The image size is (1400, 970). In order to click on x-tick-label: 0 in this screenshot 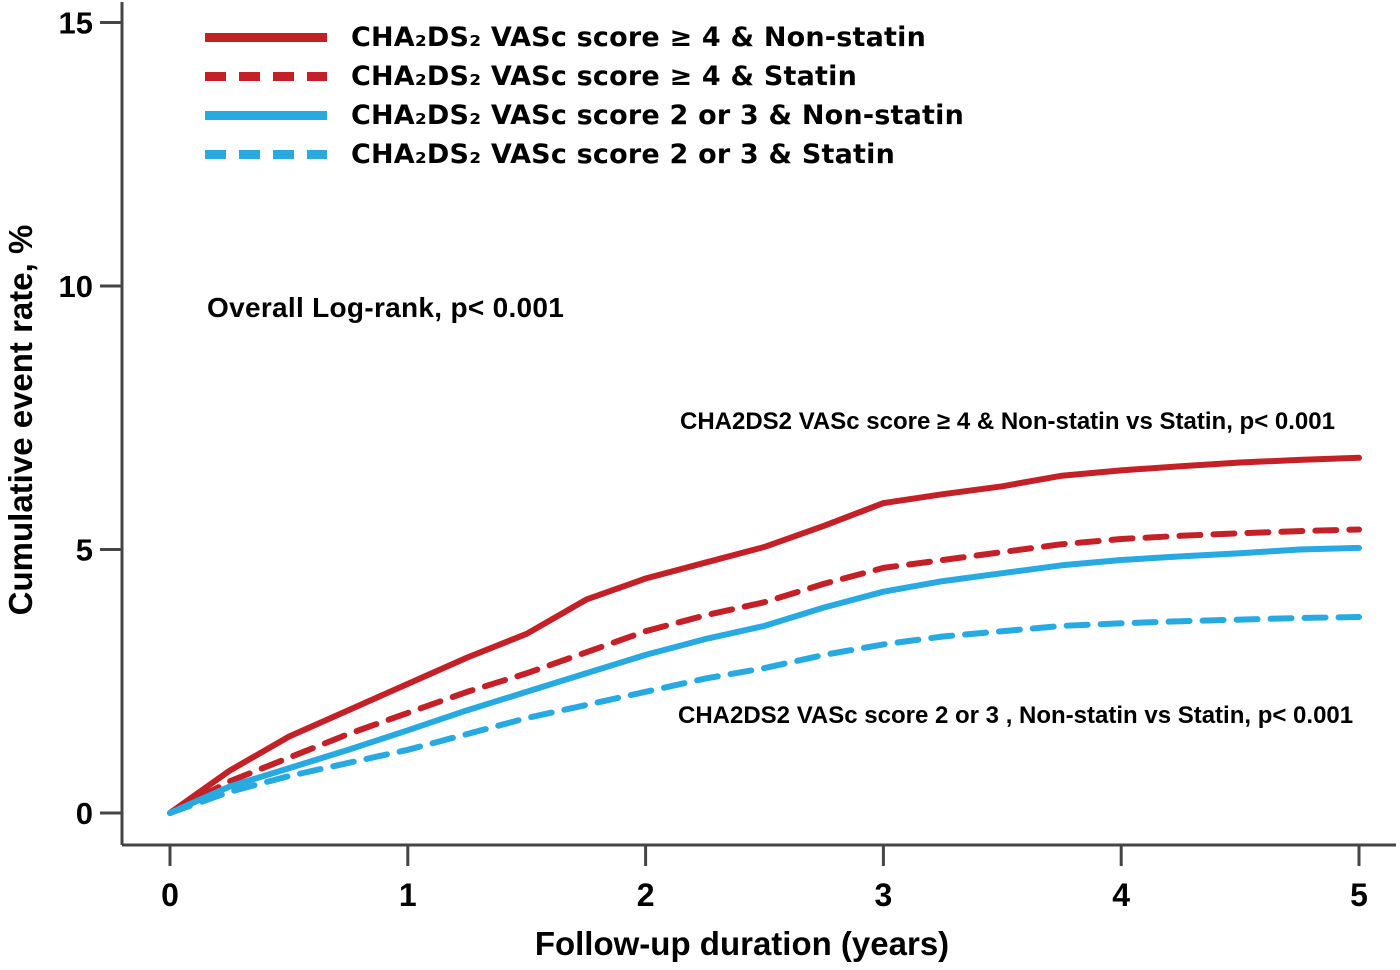, I will do `click(170, 895)`.